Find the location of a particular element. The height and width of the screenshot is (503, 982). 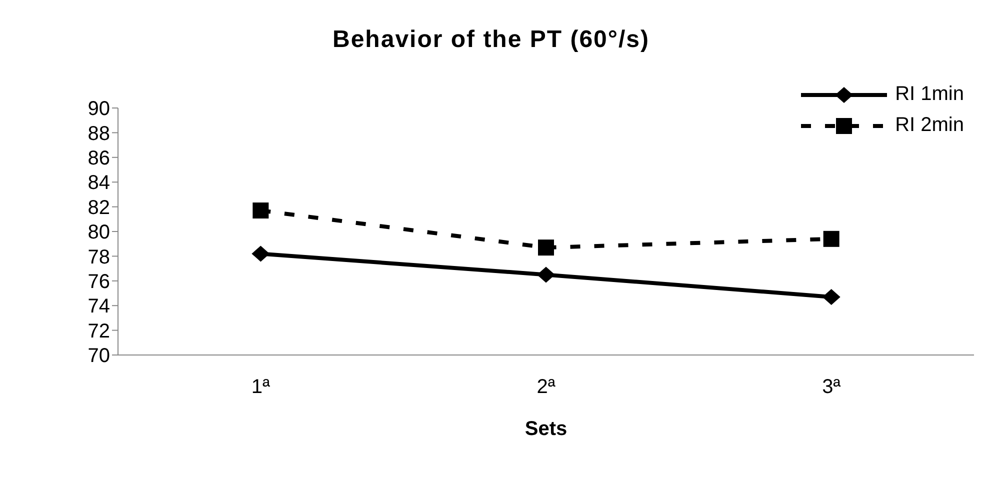

y-tick-label: 84 is located at coordinates (99, 183).